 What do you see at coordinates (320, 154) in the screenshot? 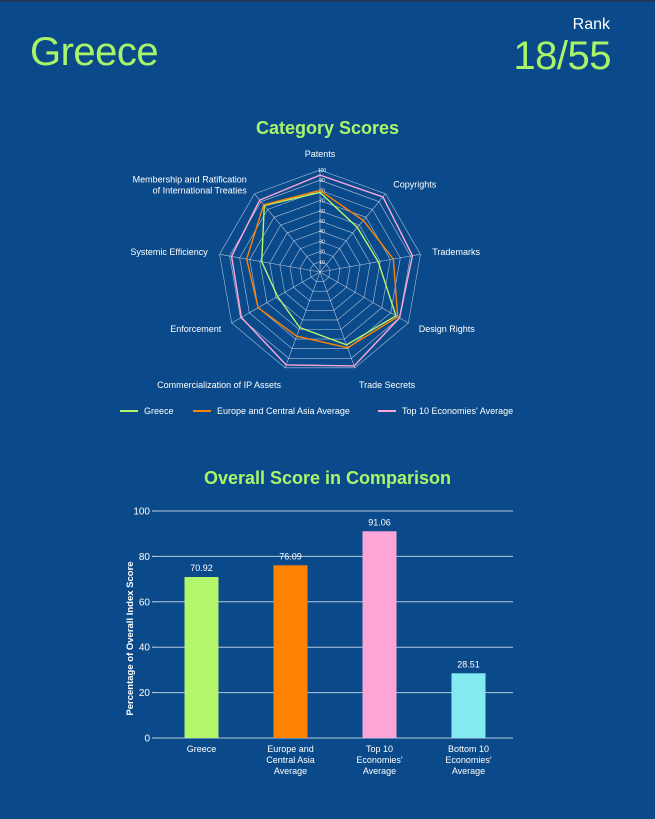
I see `radar-axis-label: Patents` at bounding box center [320, 154].